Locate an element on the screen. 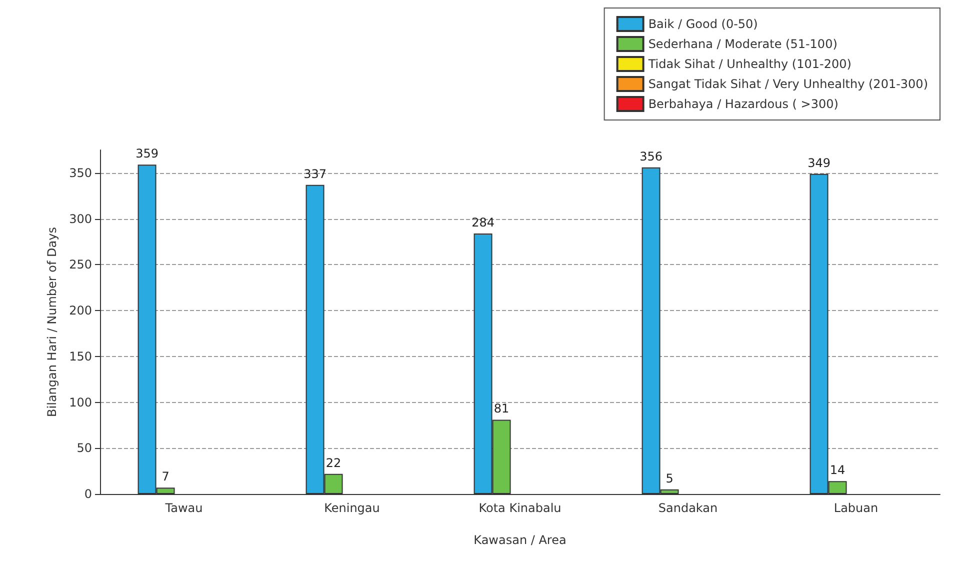  y-tick-label: 150 is located at coordinates (80, 356).